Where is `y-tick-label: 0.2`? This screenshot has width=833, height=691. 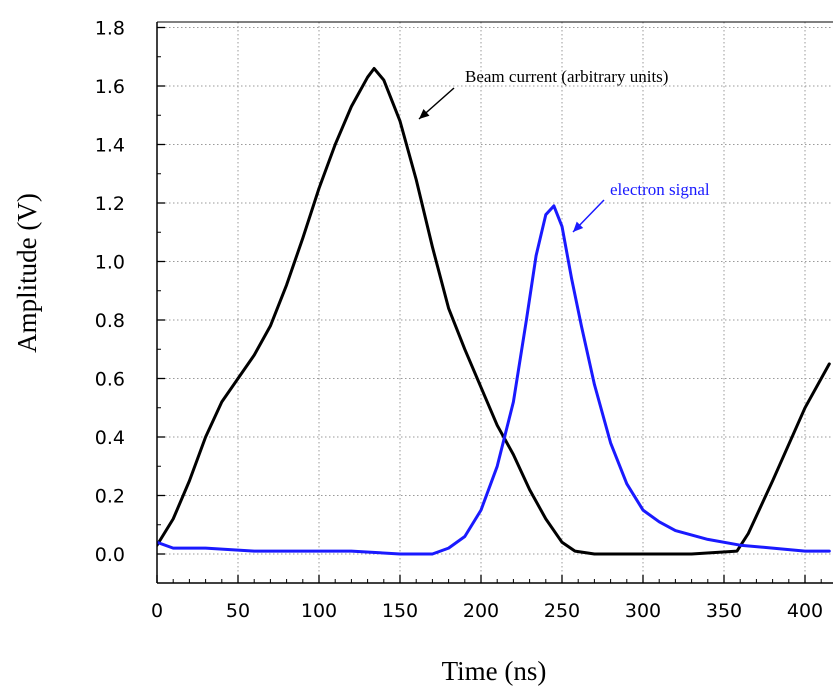
y-tick-label: 0.2 is located at coordinates (110, 497).